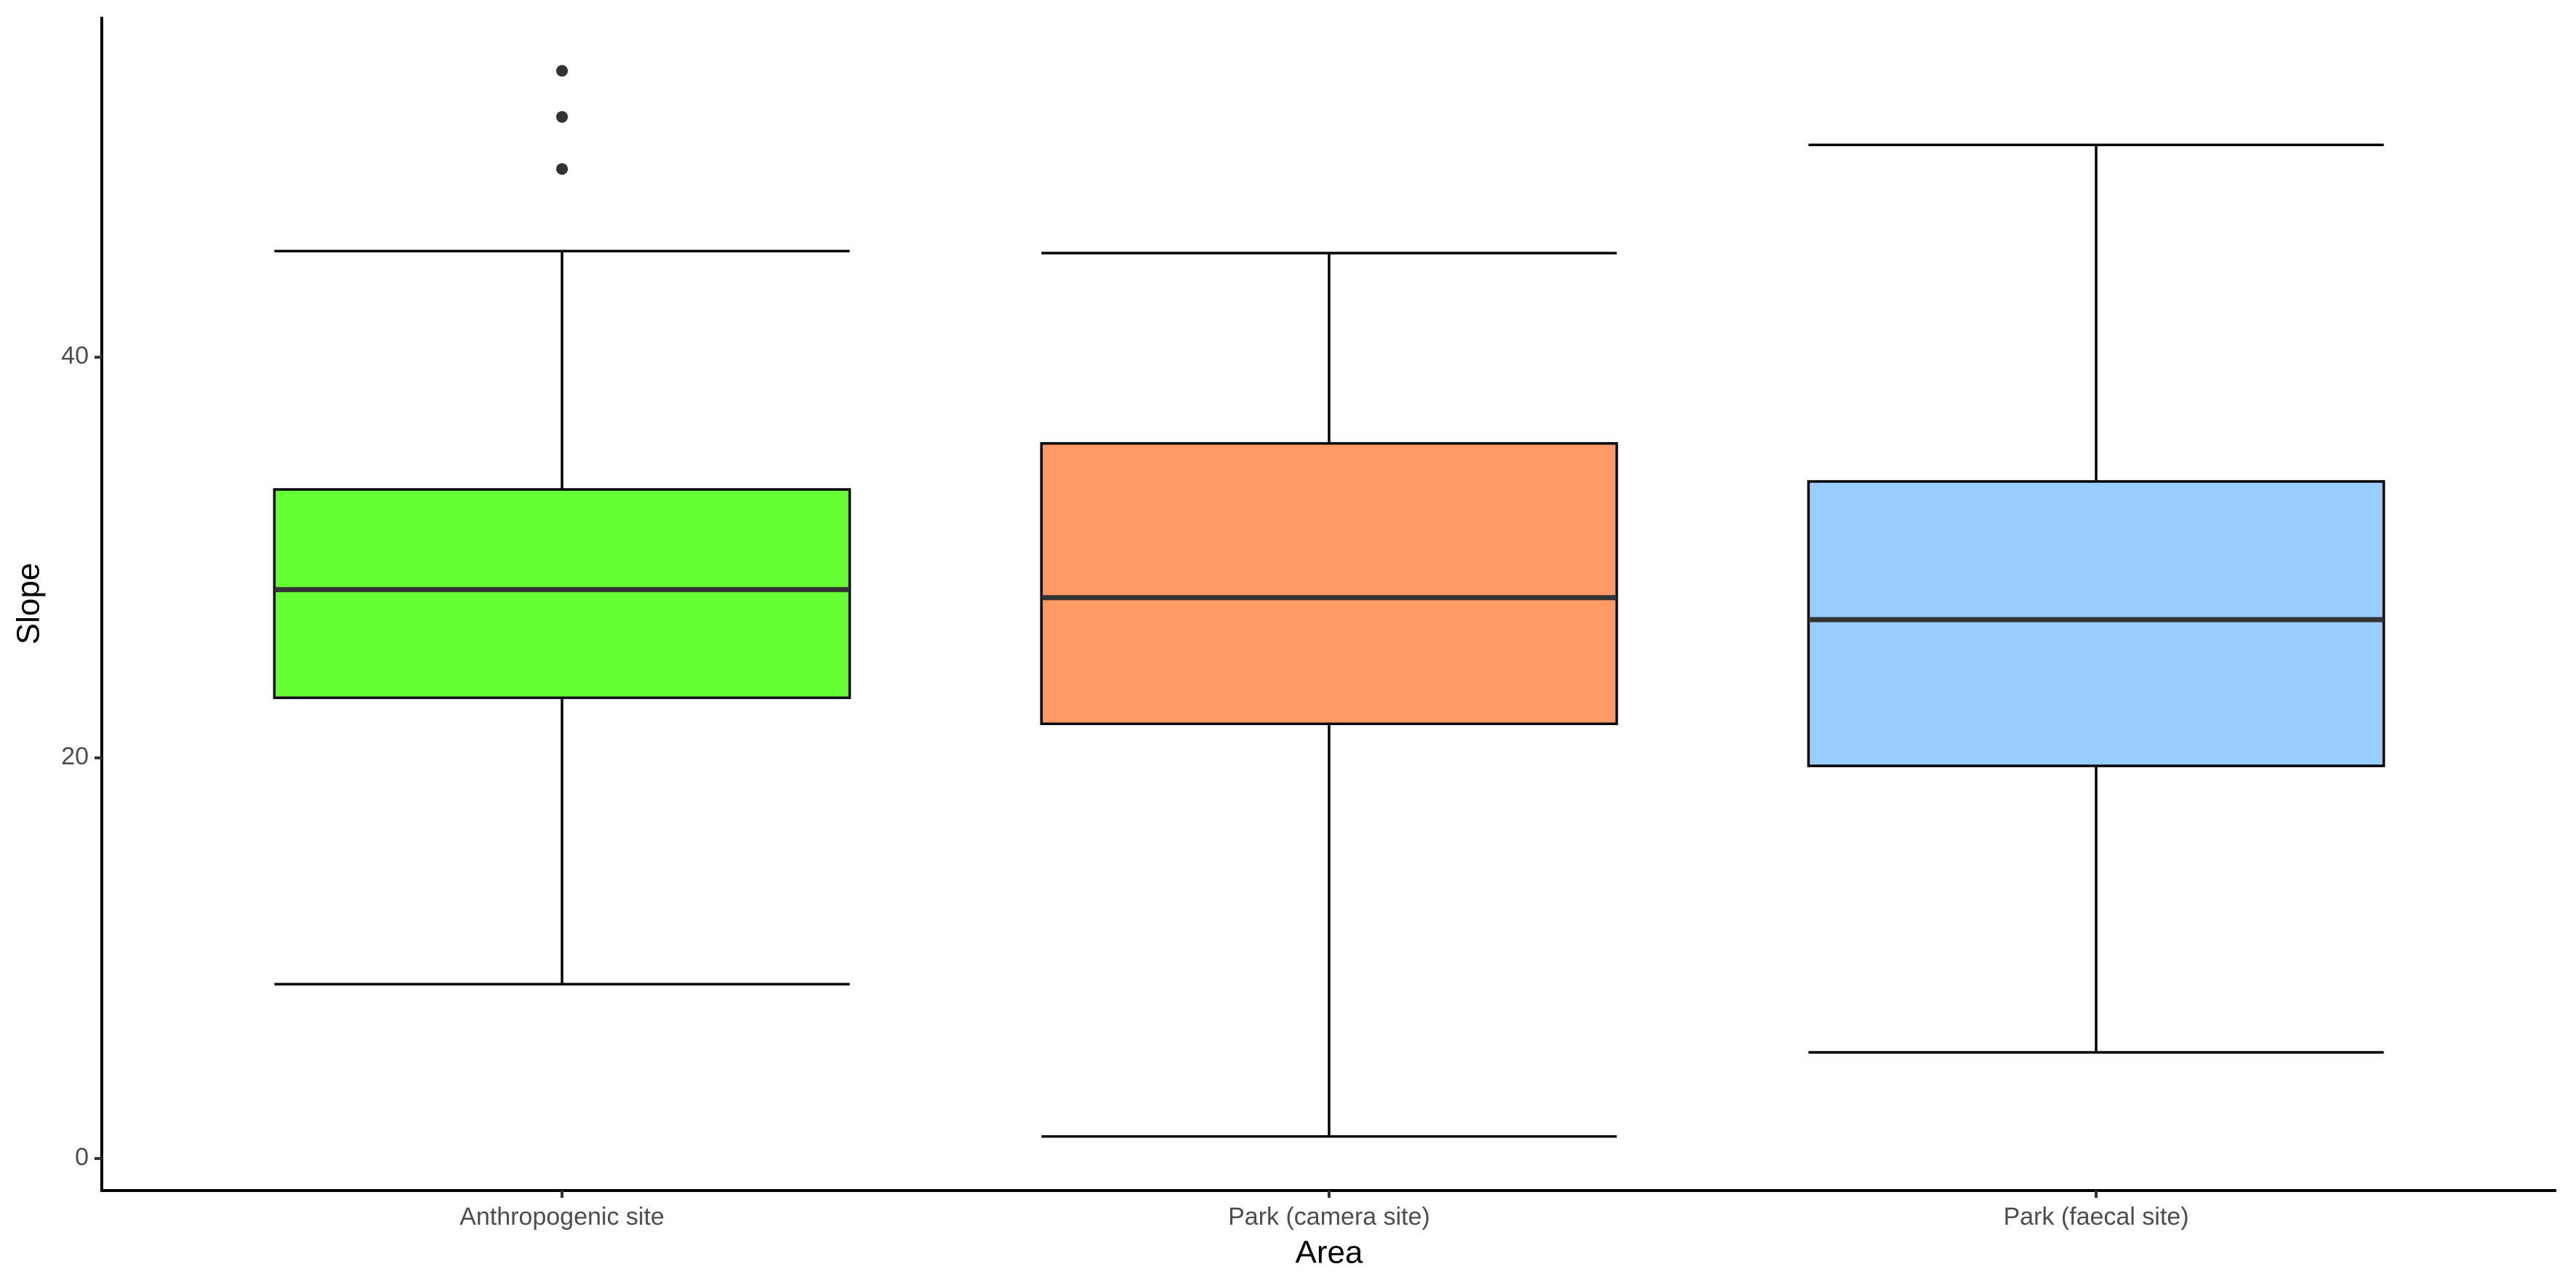  I want to click on y-tick-label: 20, so click(75, 756).